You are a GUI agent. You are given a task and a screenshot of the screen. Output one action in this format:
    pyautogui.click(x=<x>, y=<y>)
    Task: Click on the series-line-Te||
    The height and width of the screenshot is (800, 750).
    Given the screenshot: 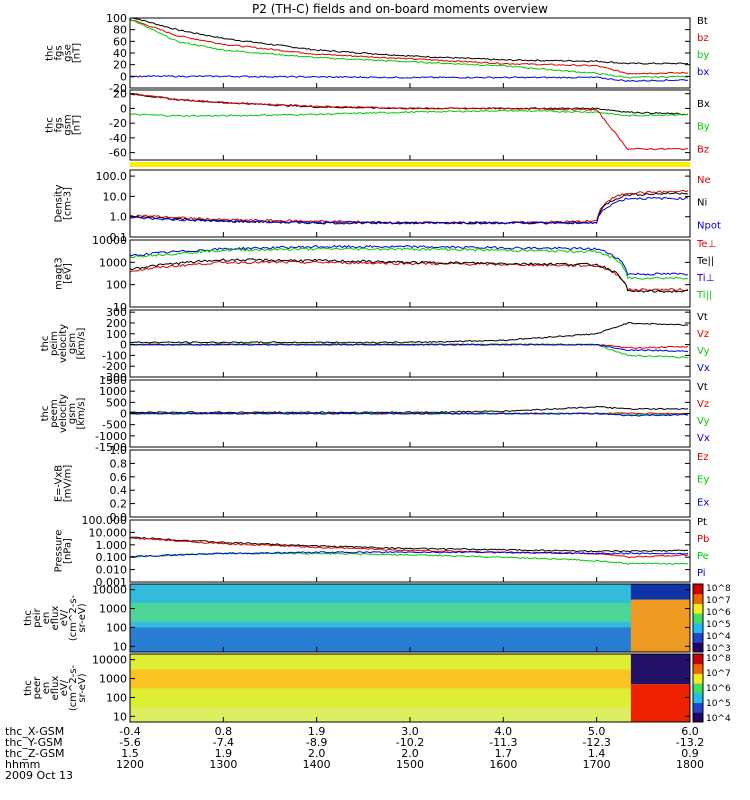 What is the action you would take?
    pyautogui.click(x=408, y=276)
    